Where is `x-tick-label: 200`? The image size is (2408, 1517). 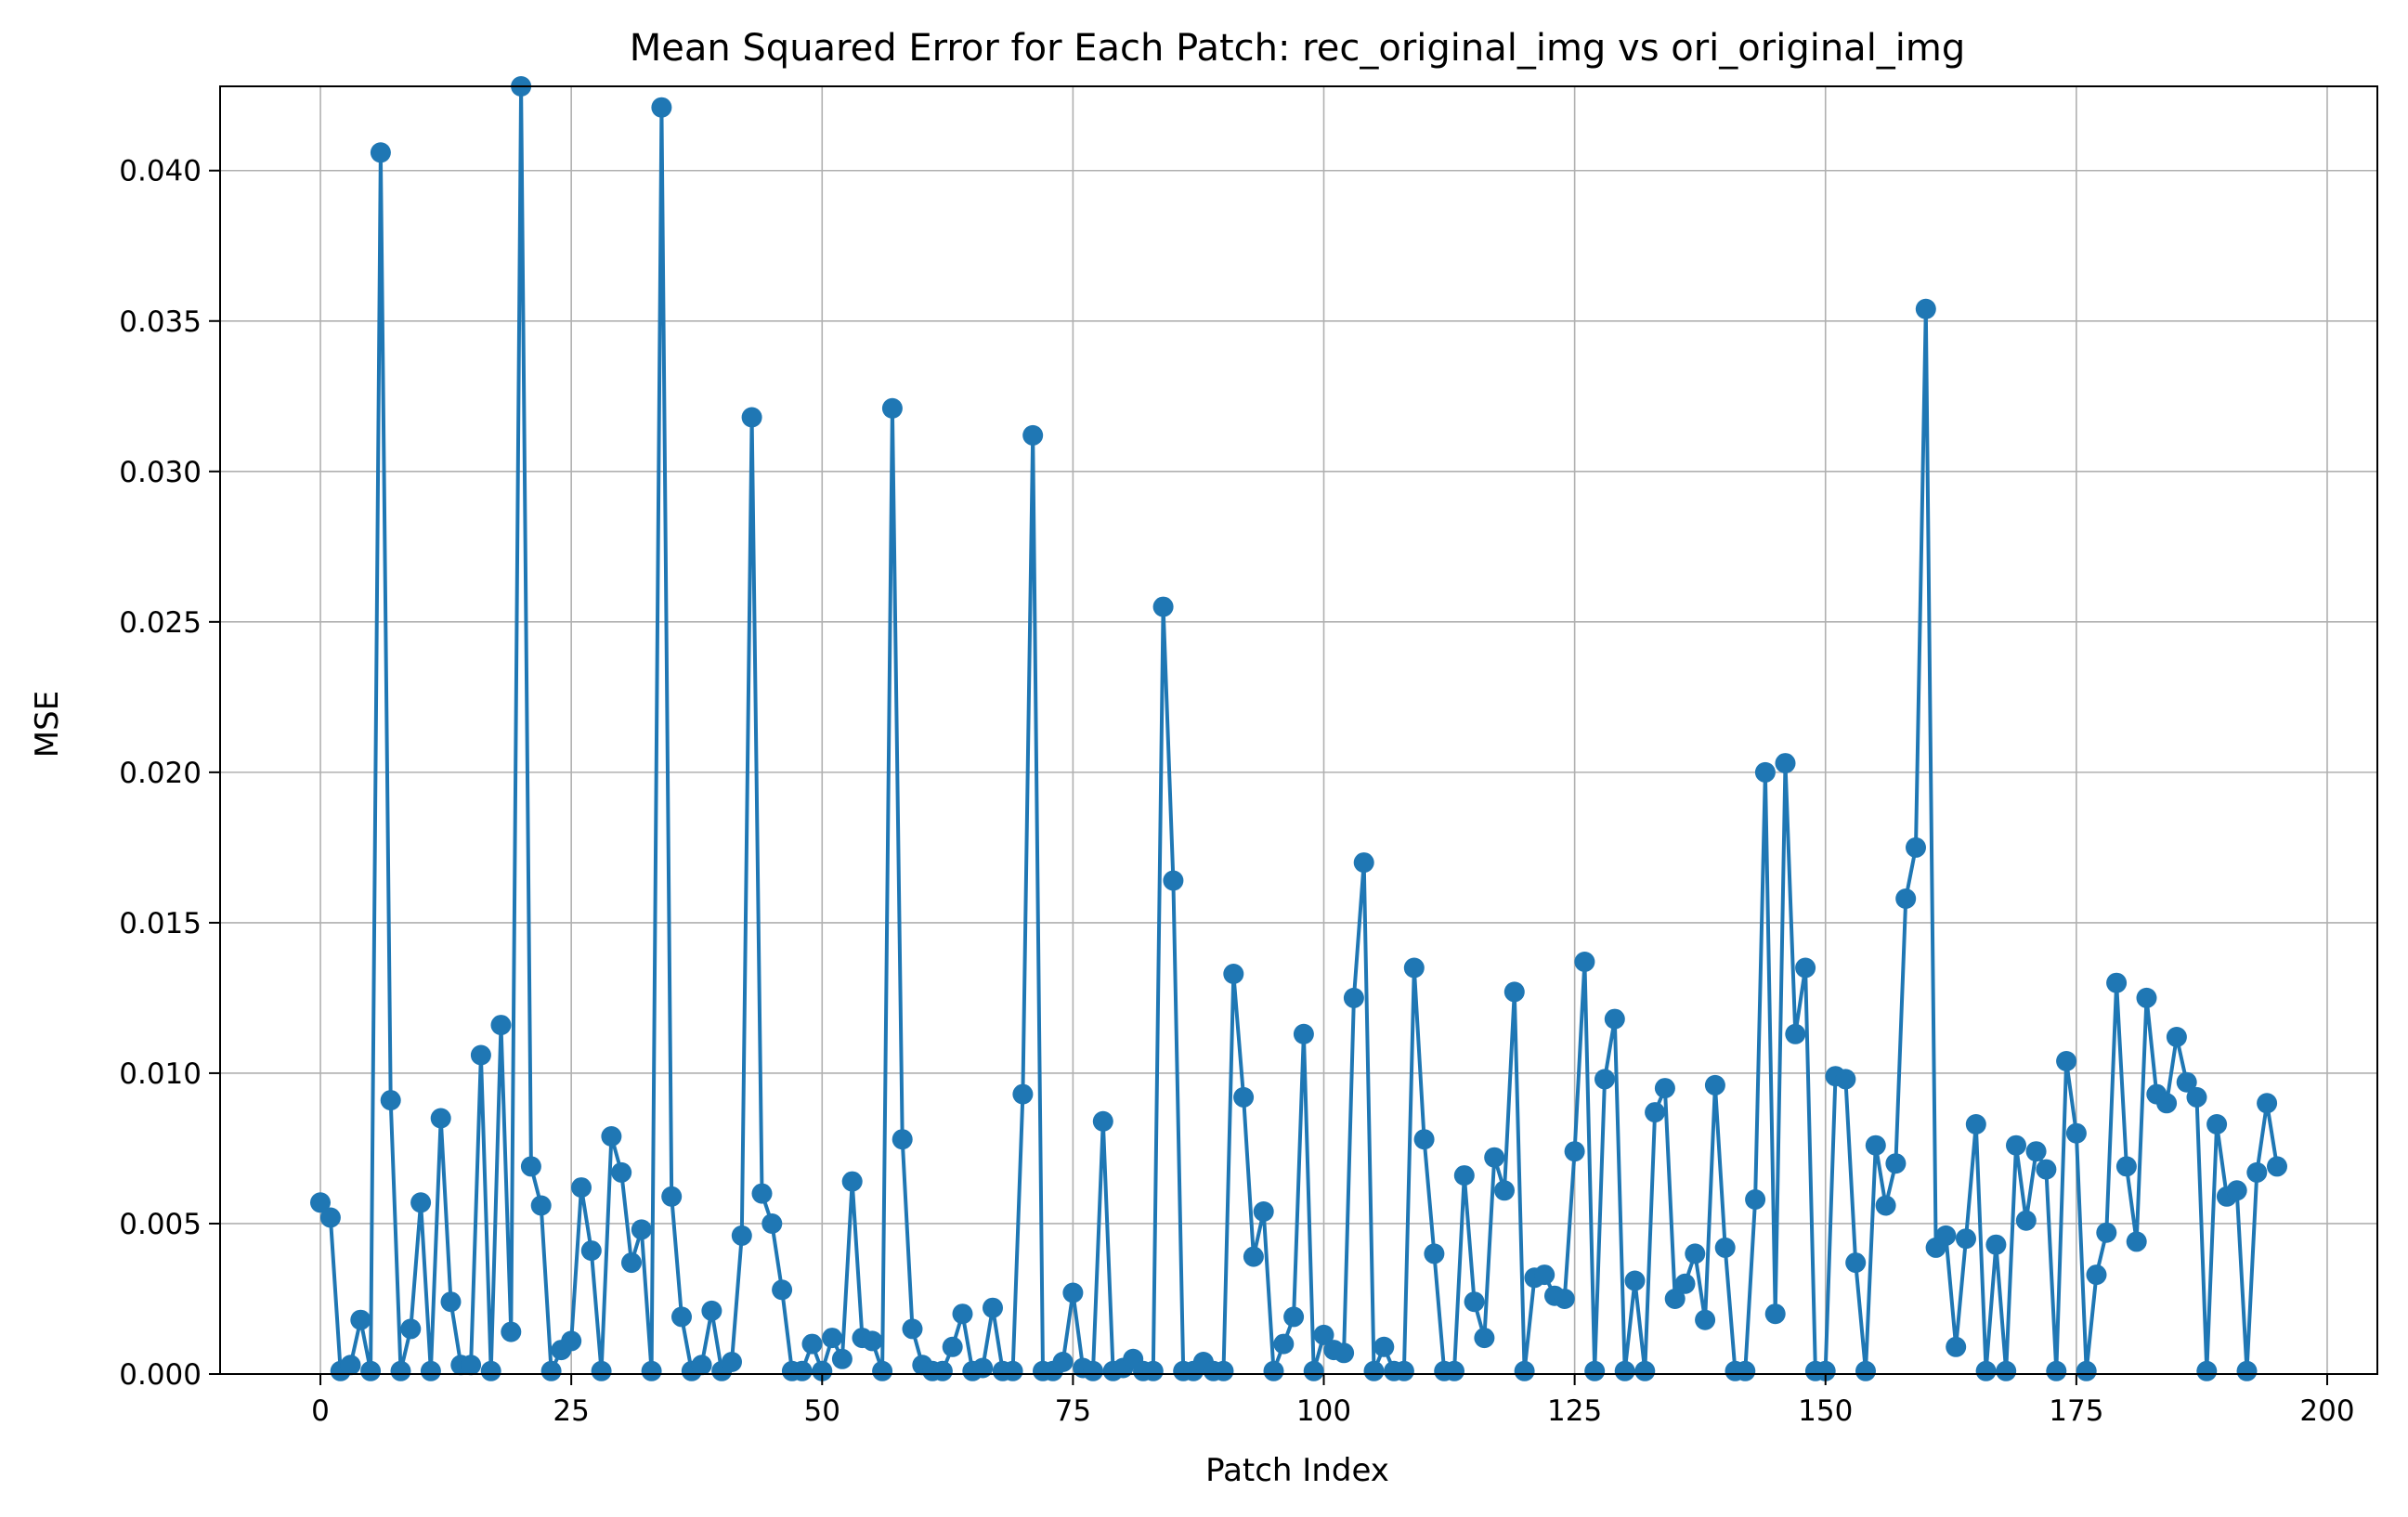 x-tick-label: 200 is located at coordinates (2326, 1411).